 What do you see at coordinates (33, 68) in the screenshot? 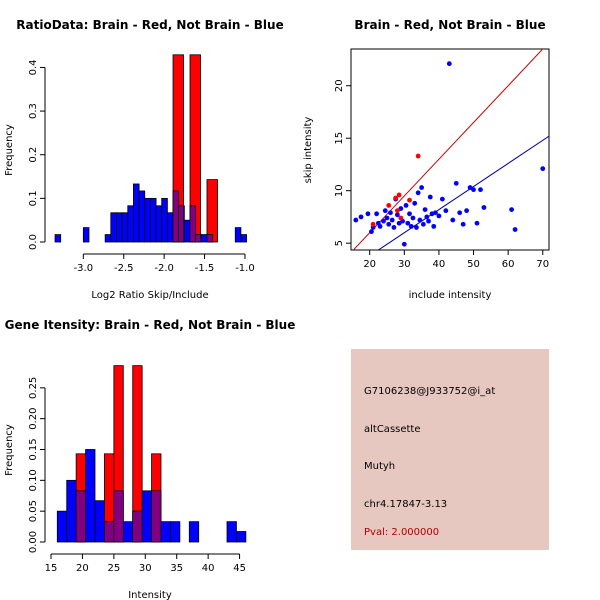
I see `ratio-histogram-y-tick-label: 0.4` at bounding box center [33, 68].